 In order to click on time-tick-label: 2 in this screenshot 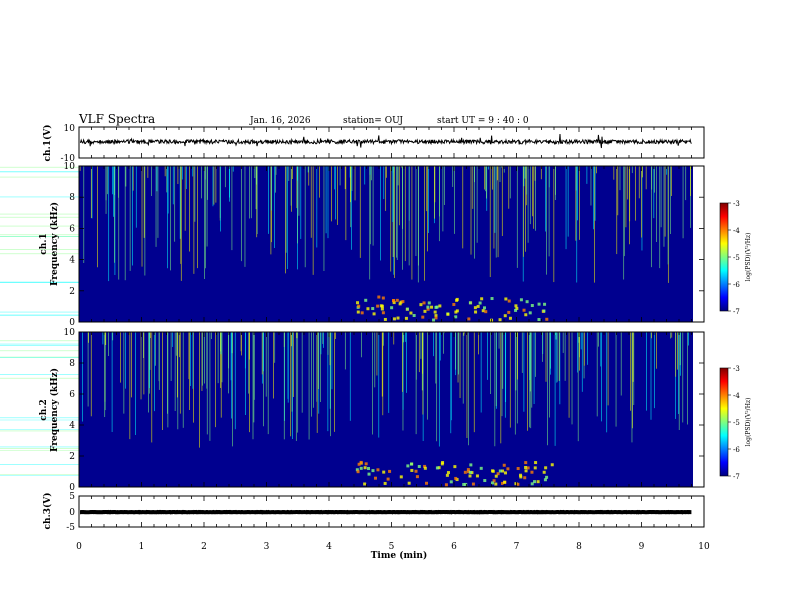, I will do `click(204, 547)`.